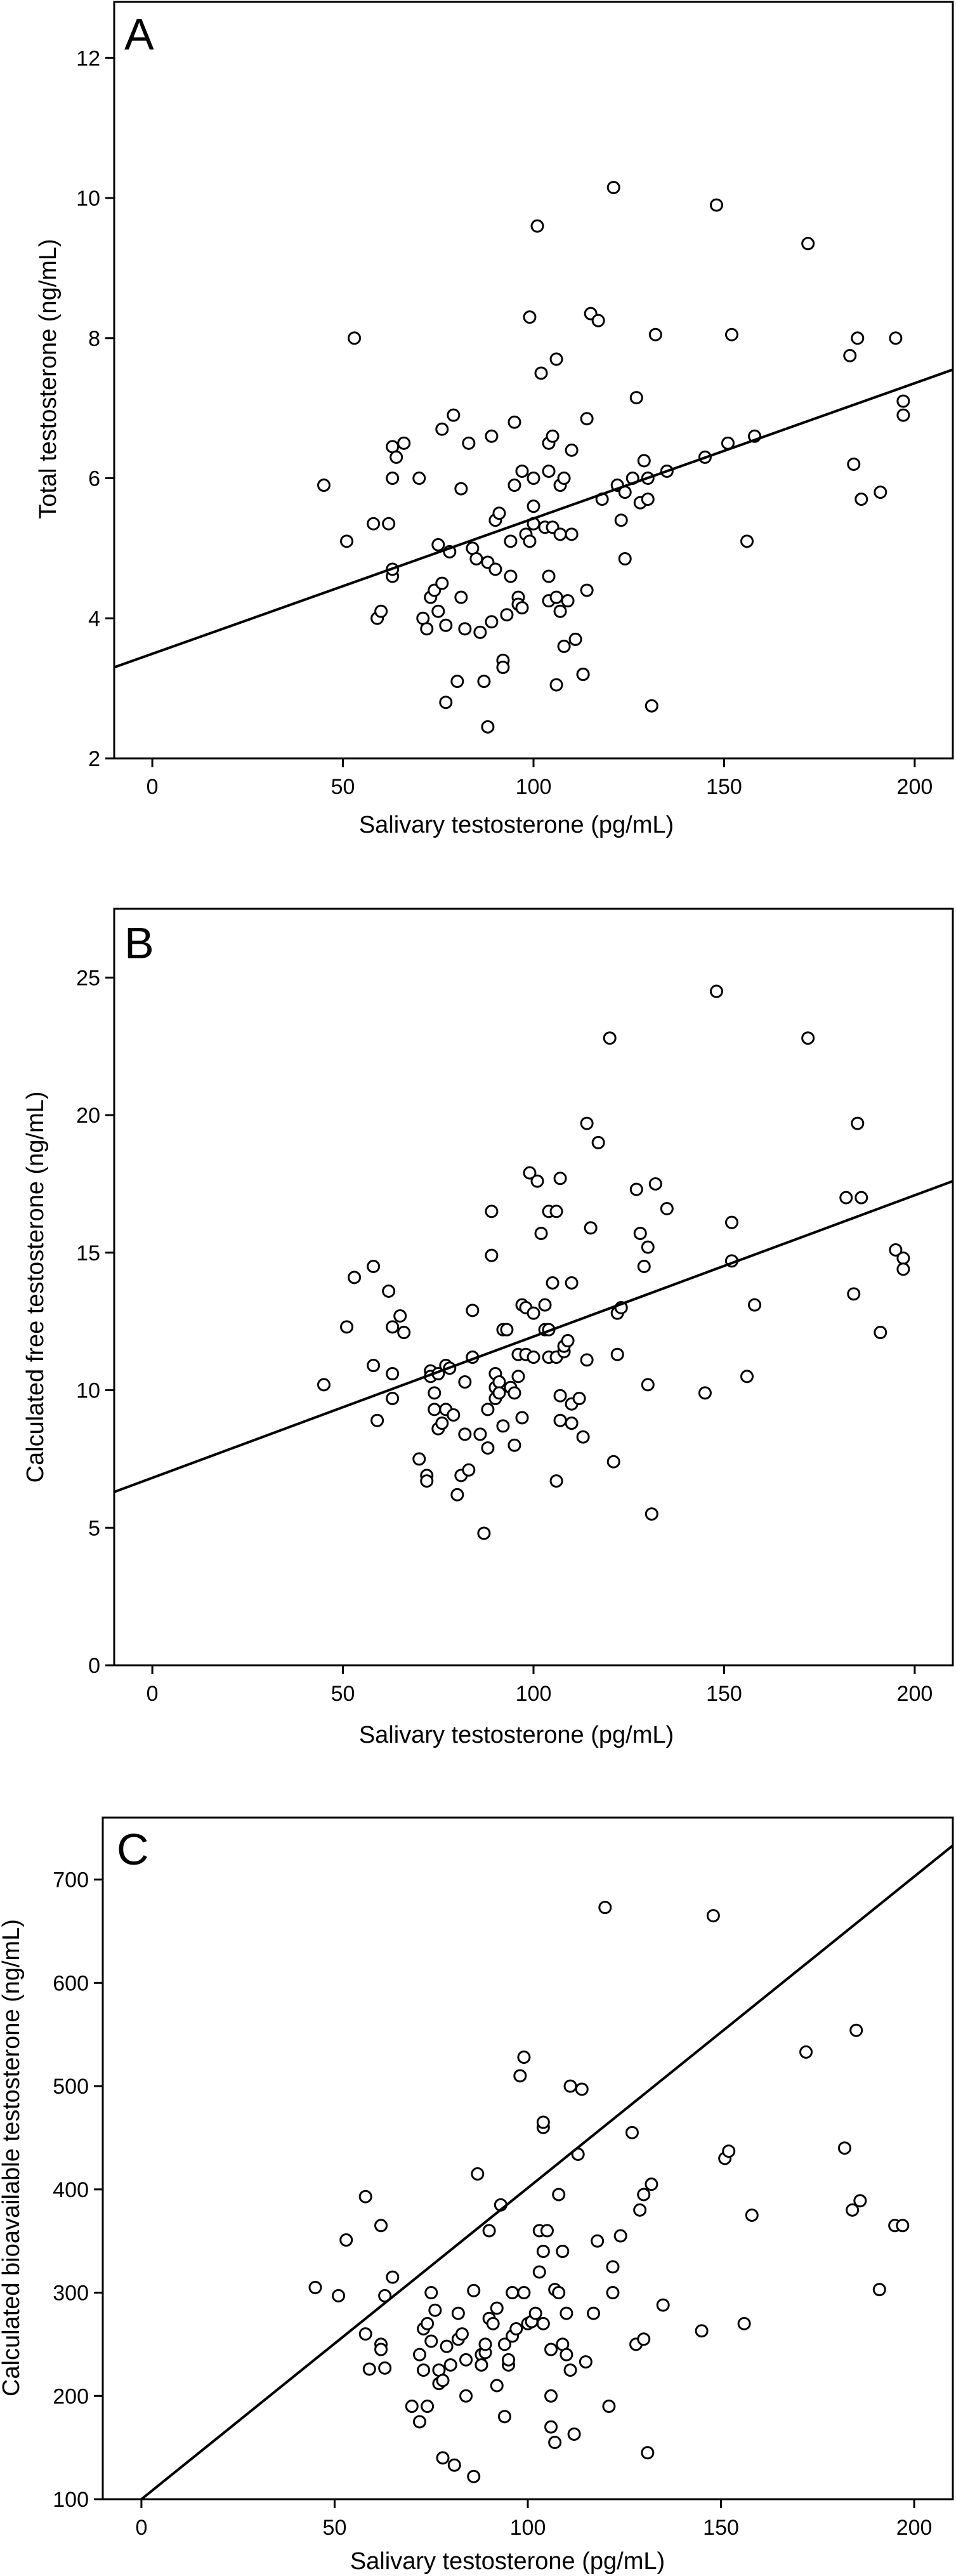  I want to click on y-tick-label: 100, so click(71, 2500).